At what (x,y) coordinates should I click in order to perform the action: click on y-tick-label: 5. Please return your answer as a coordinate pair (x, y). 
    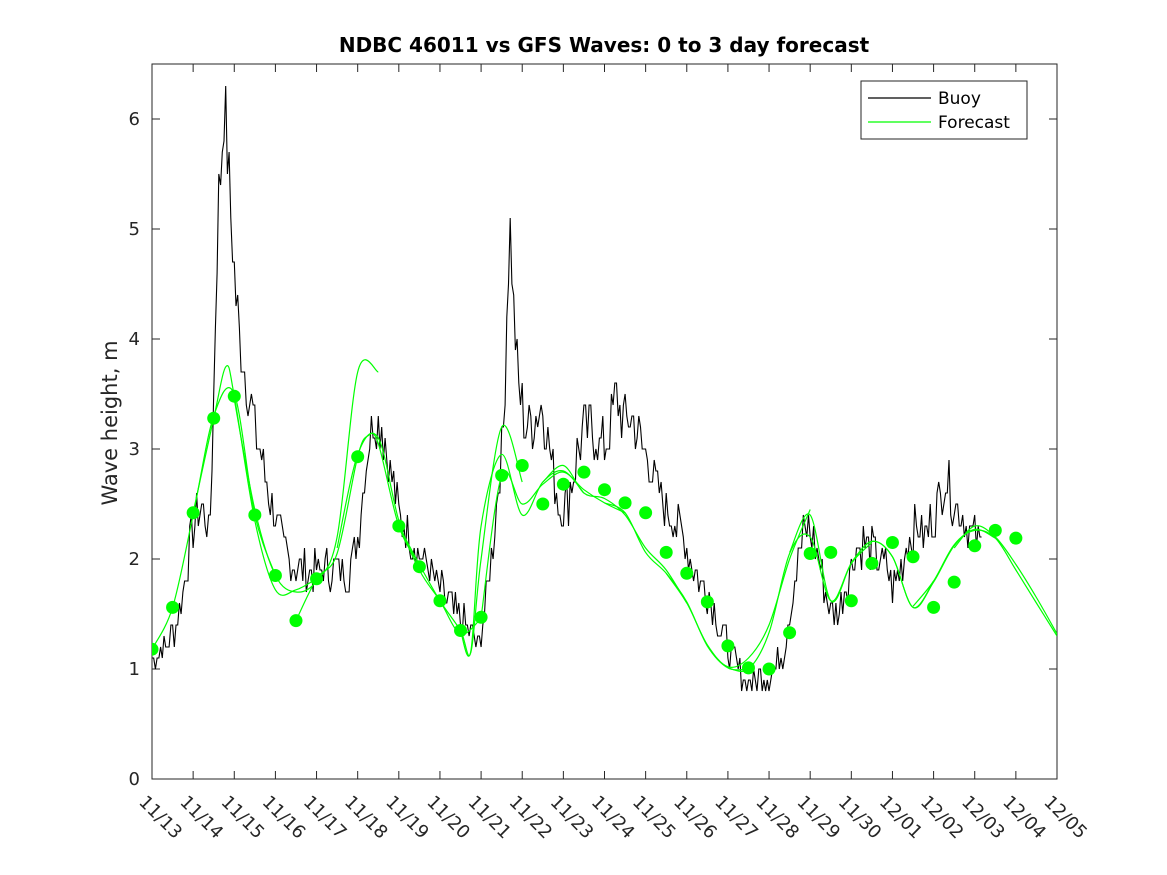
    Looking at the image, I should click on (134, 229).